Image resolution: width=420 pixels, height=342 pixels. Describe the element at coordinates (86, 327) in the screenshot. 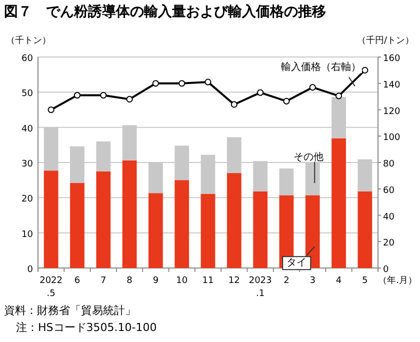

I see `text: 注：HSコード3505.10-100` at that location.